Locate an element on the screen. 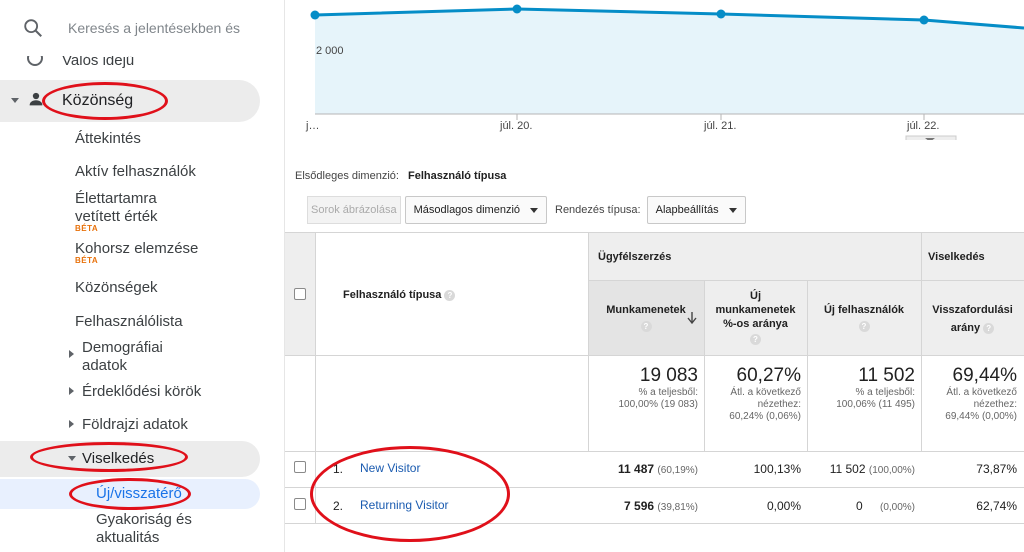 The width and height of the screenshot is (1024, 552). secondary-dimension-select: Másodlagos dimenzió is located at coordinates (475, 210).